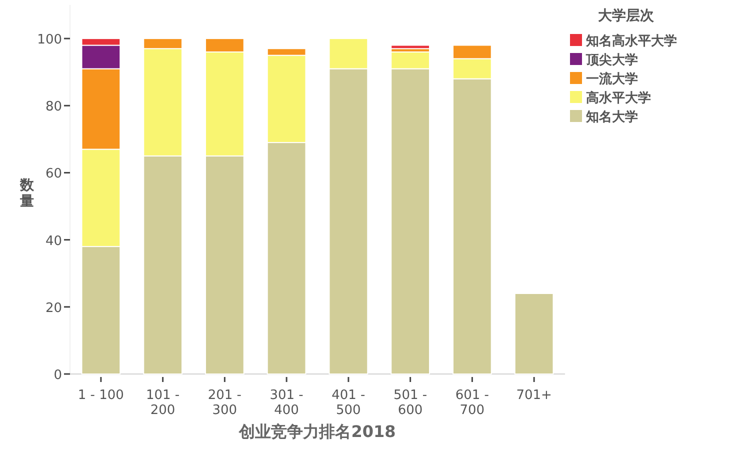  Describe the element at coordinates (611, 60) in the screenshot. I see `legend-label: 顶尖大学` at that location.